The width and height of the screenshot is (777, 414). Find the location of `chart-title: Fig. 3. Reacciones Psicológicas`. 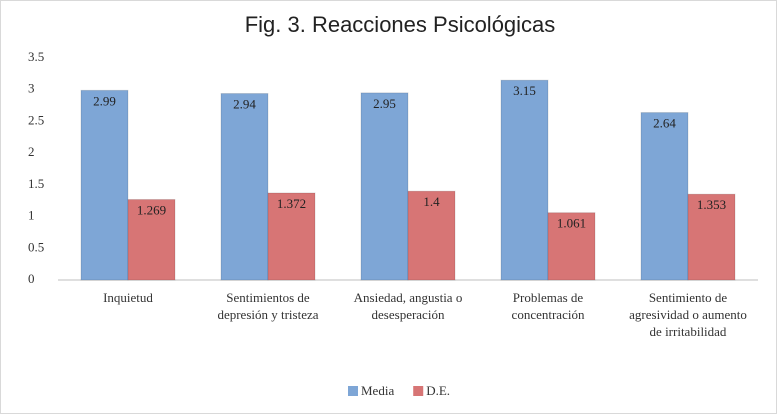

chart-title: Fig. 3. Reacciones Psicológicas is located at coordinates (400, 24).